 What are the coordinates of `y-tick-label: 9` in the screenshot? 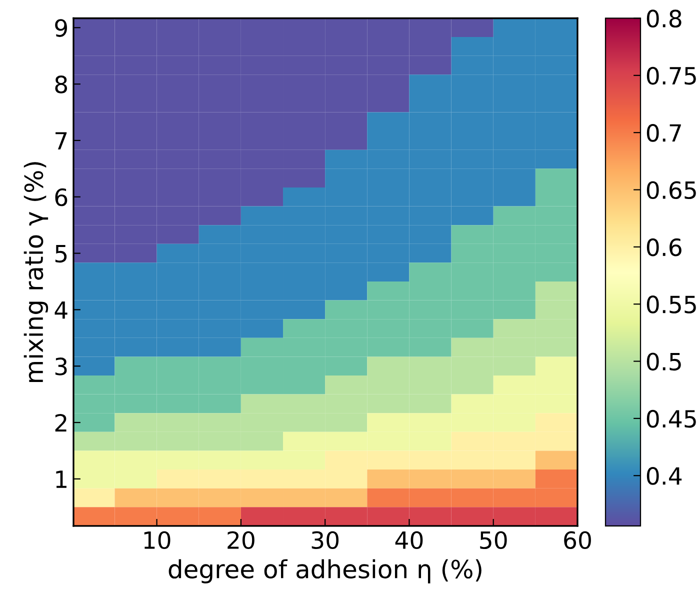 It's located at (61, 28).